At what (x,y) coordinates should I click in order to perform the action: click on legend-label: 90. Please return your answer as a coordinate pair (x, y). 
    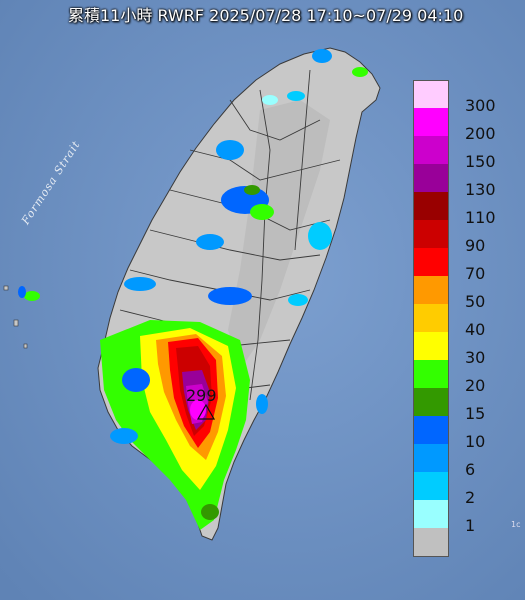
    Looking at the image, I should click on (475, 245).